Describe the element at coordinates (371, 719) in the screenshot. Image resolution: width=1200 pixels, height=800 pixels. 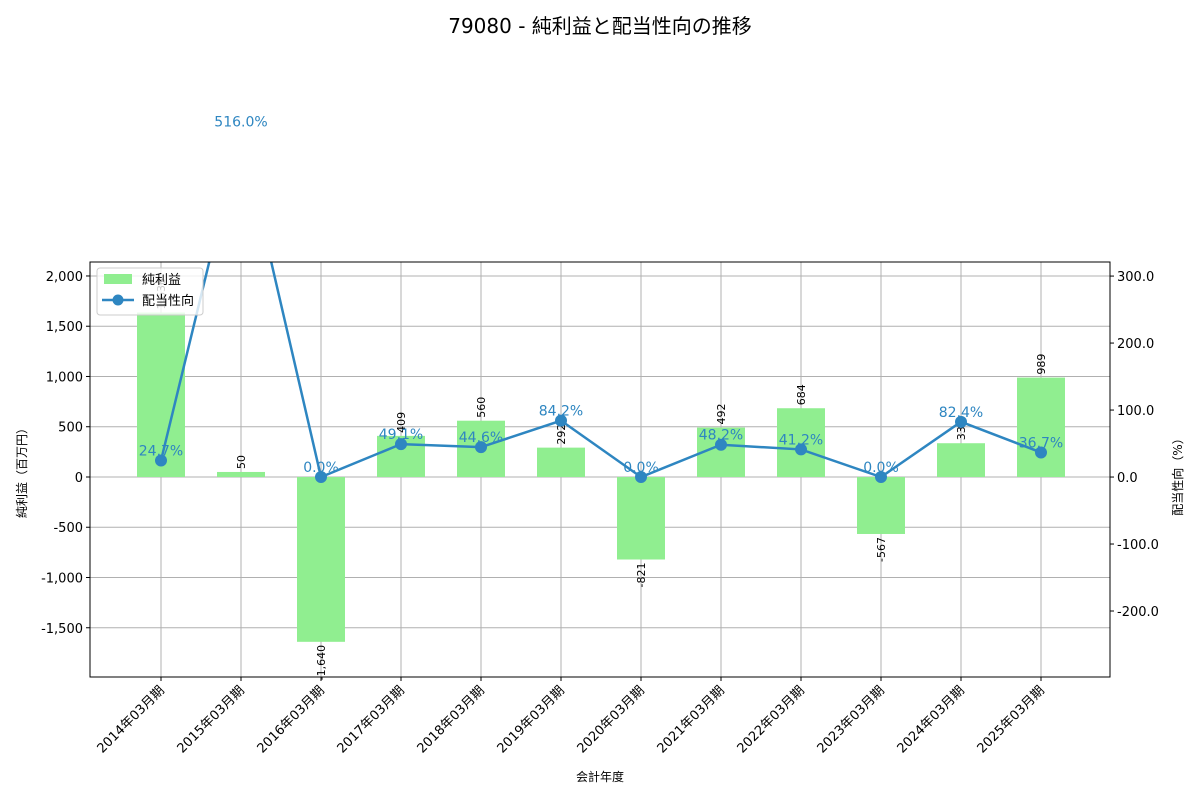
I see `x-tick-label: 2017年03月期` at that location.